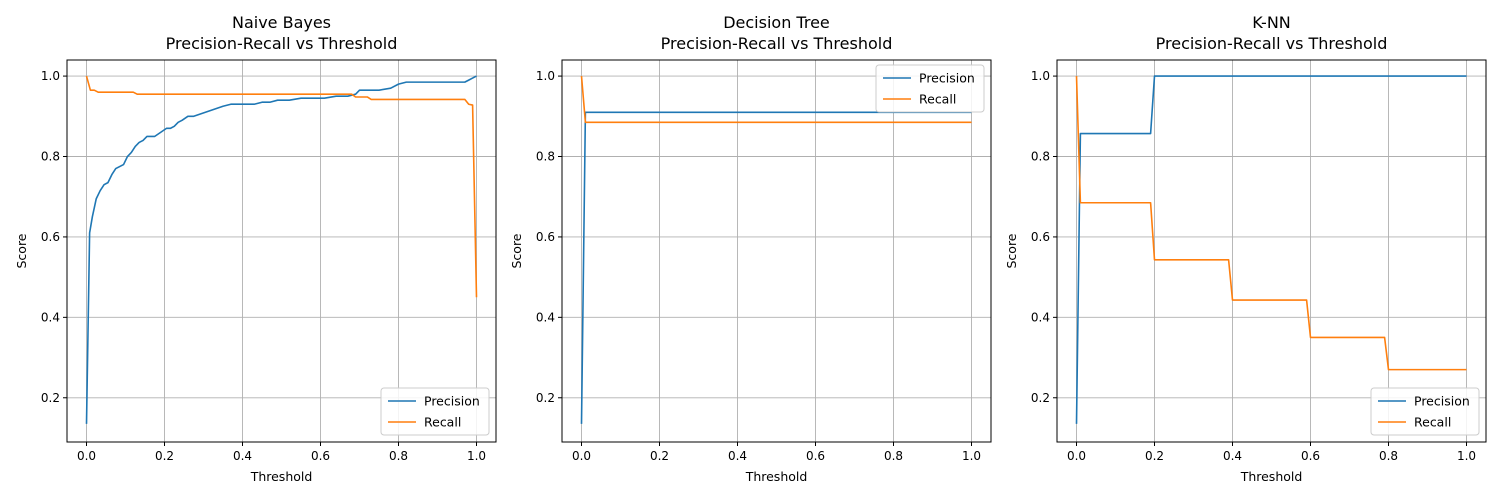 Image resolution: width=1500 pixels, height=500 pixels. What do you see at coordinates (1271, 22) in the screenshot?
I see `chart-title: K-NN` at bounding box center [1271, 22].